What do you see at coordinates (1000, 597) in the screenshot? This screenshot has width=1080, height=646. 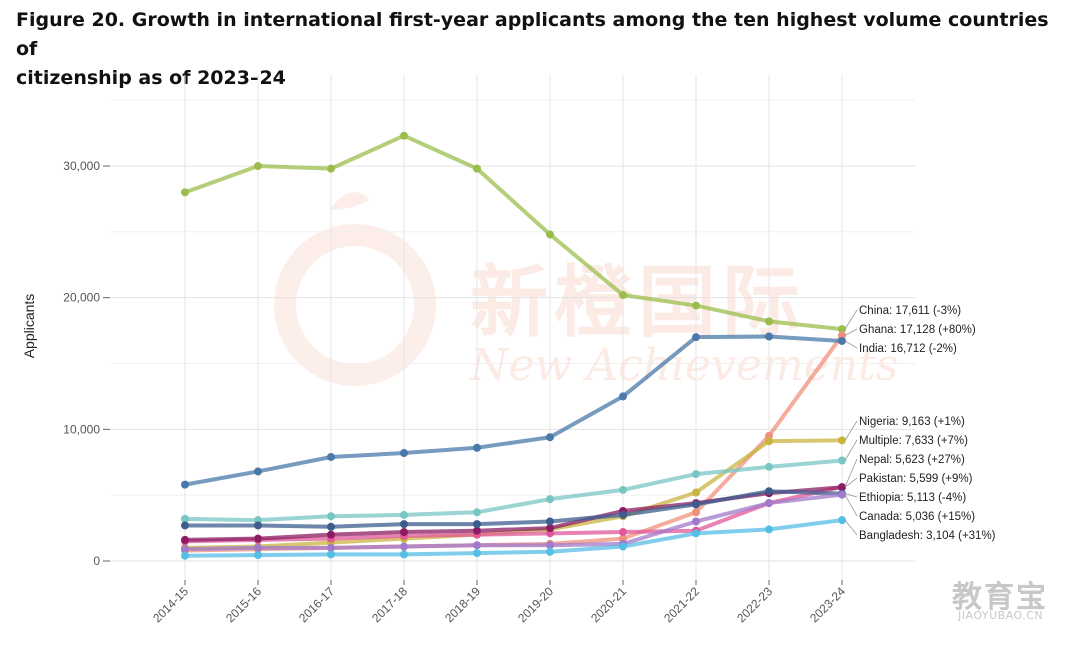 I see `watermark-corner-cn: 教育宝` at bounding box center [1000, 597].